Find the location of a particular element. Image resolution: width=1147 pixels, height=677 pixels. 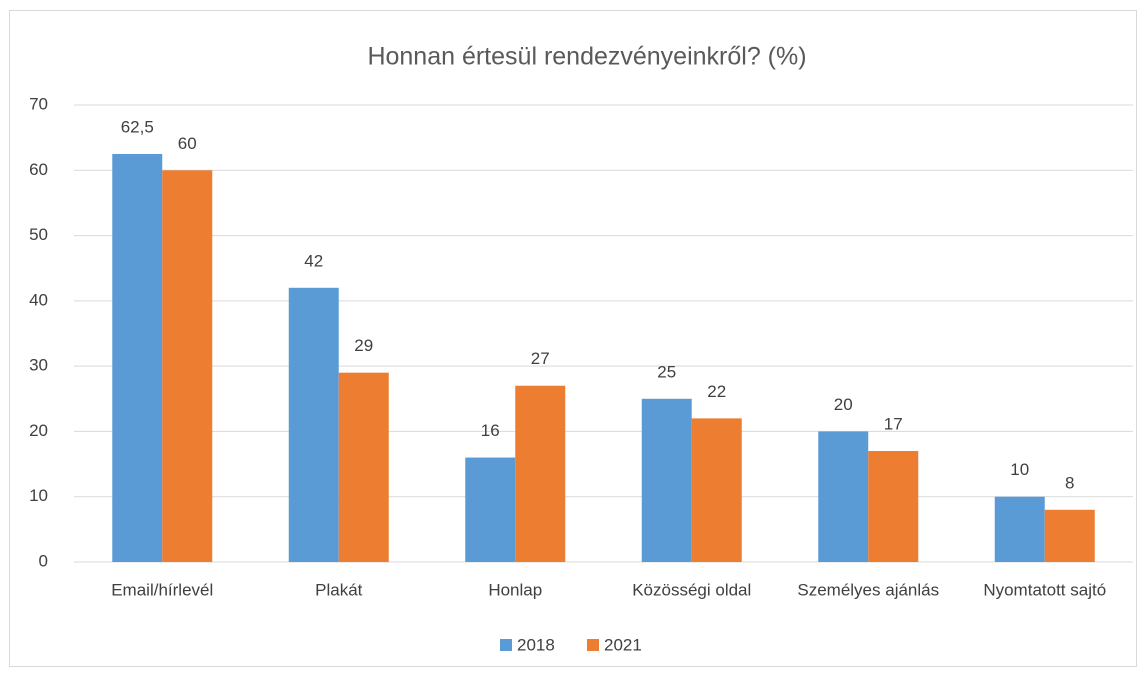

y-tick-label: 10 is located at coordinates (38, 495).